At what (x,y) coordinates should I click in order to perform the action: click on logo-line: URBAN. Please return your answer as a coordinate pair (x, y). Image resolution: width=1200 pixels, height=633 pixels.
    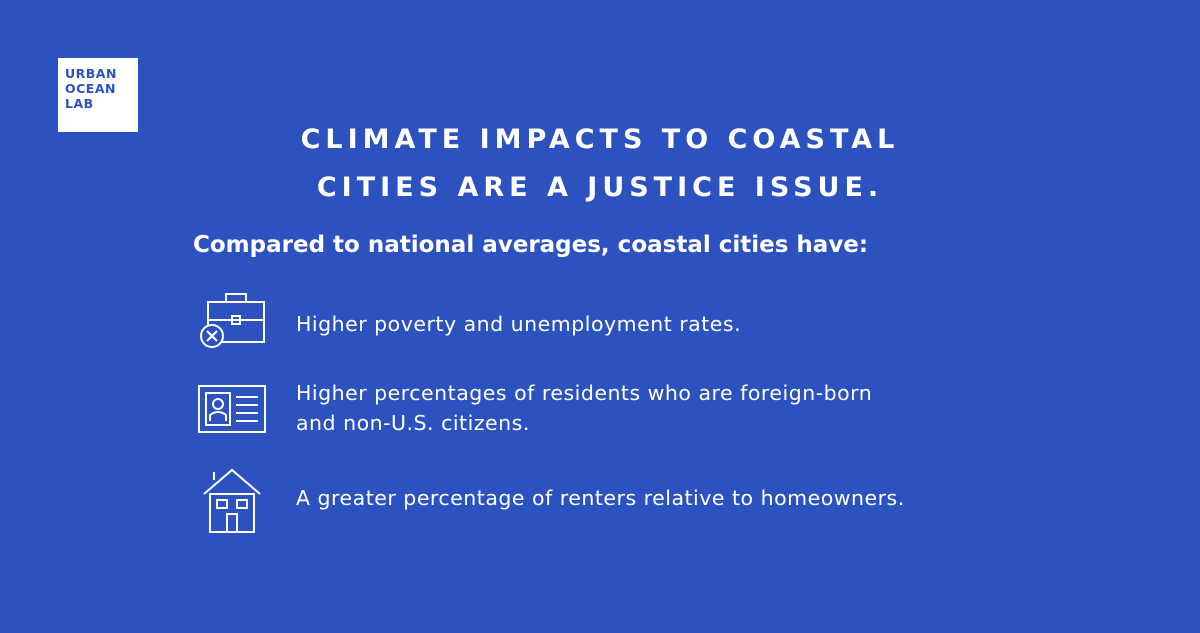
    Looking at the image, I should click on (91, 73).